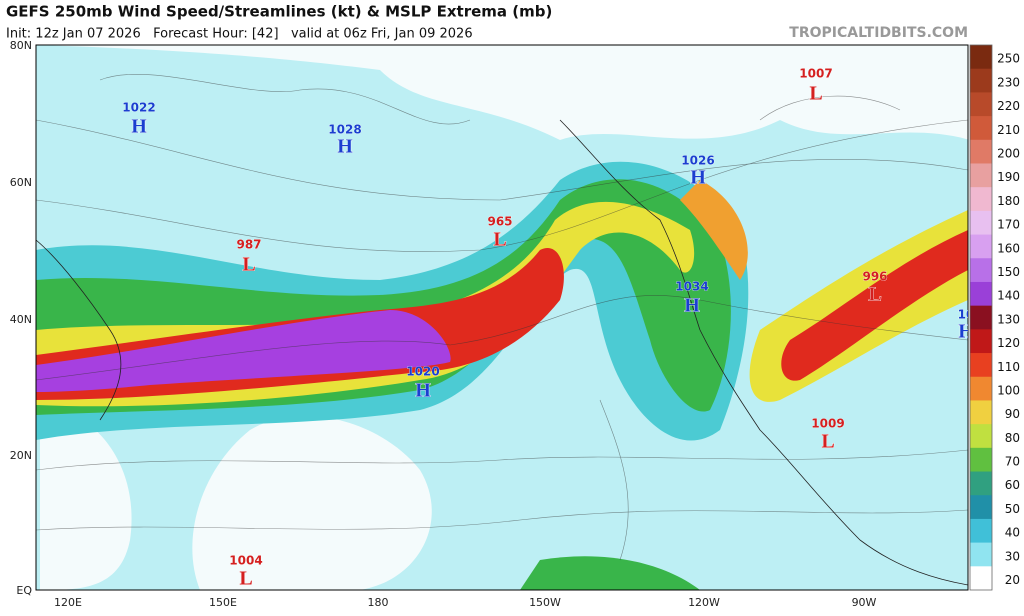  What do you see at coordinates (378, 602) in the screenshot?
I see `lon-label: 180` at bounding box center [378, 602].